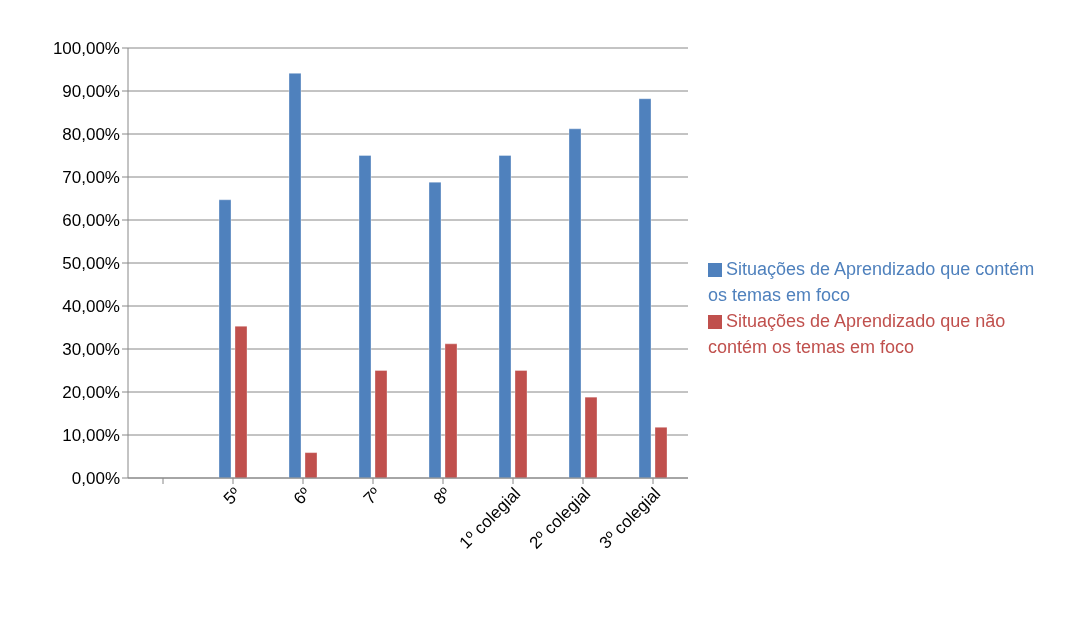  Describe the element at coordinates (91, 436) in the screenshot. I see `y-tick-label: 10,00%` at that location.